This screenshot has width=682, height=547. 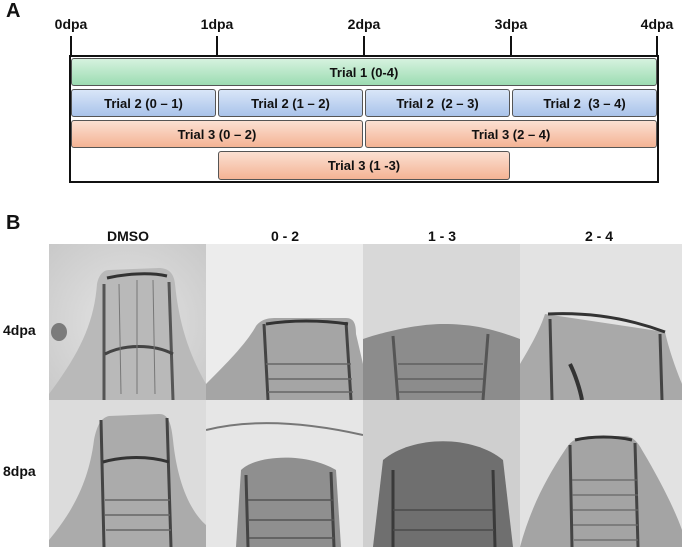 I want to click on panel-b-label: B, so click(x=13, y=223).